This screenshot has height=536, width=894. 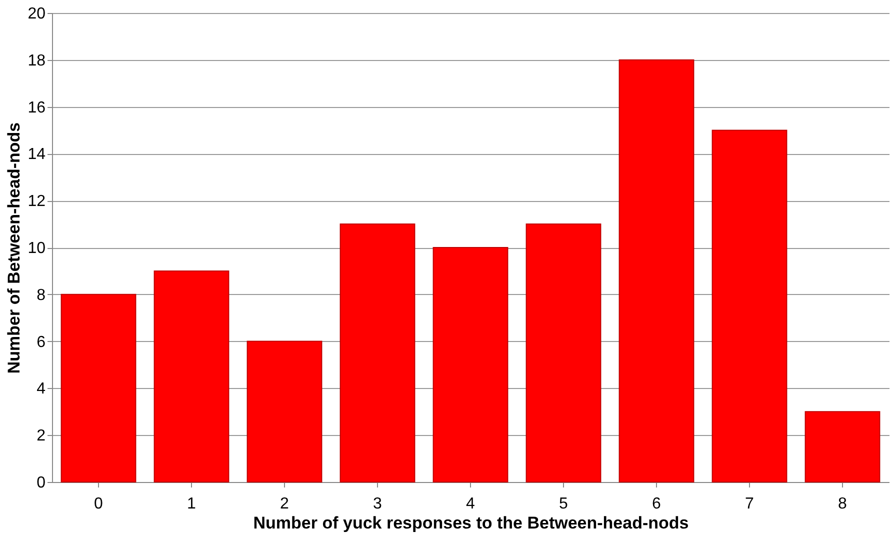 What do you see at coordinates (41, 389) in the screenshot?
I see `y-tick-label: 4` at bounding box center [41, 389].